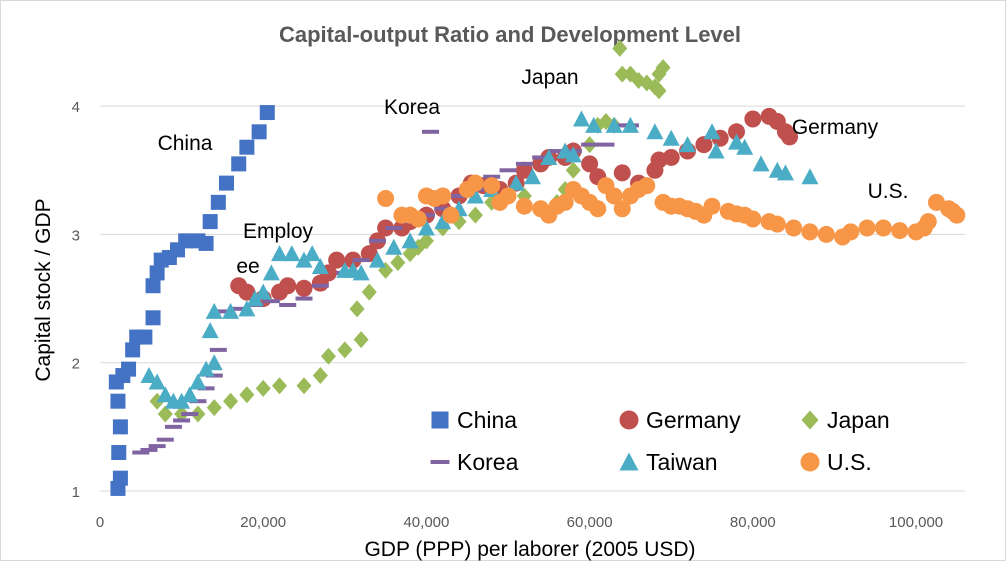 This screenshot has width=1006, height=566. I want to click on y-tick-label: 1, so click(76, 492).